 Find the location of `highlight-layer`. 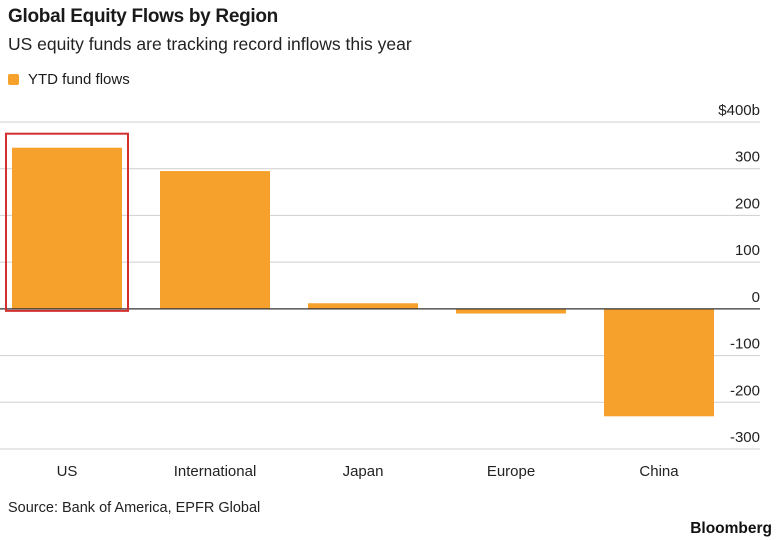

highlight-layer is located at coordinates (67, 222).